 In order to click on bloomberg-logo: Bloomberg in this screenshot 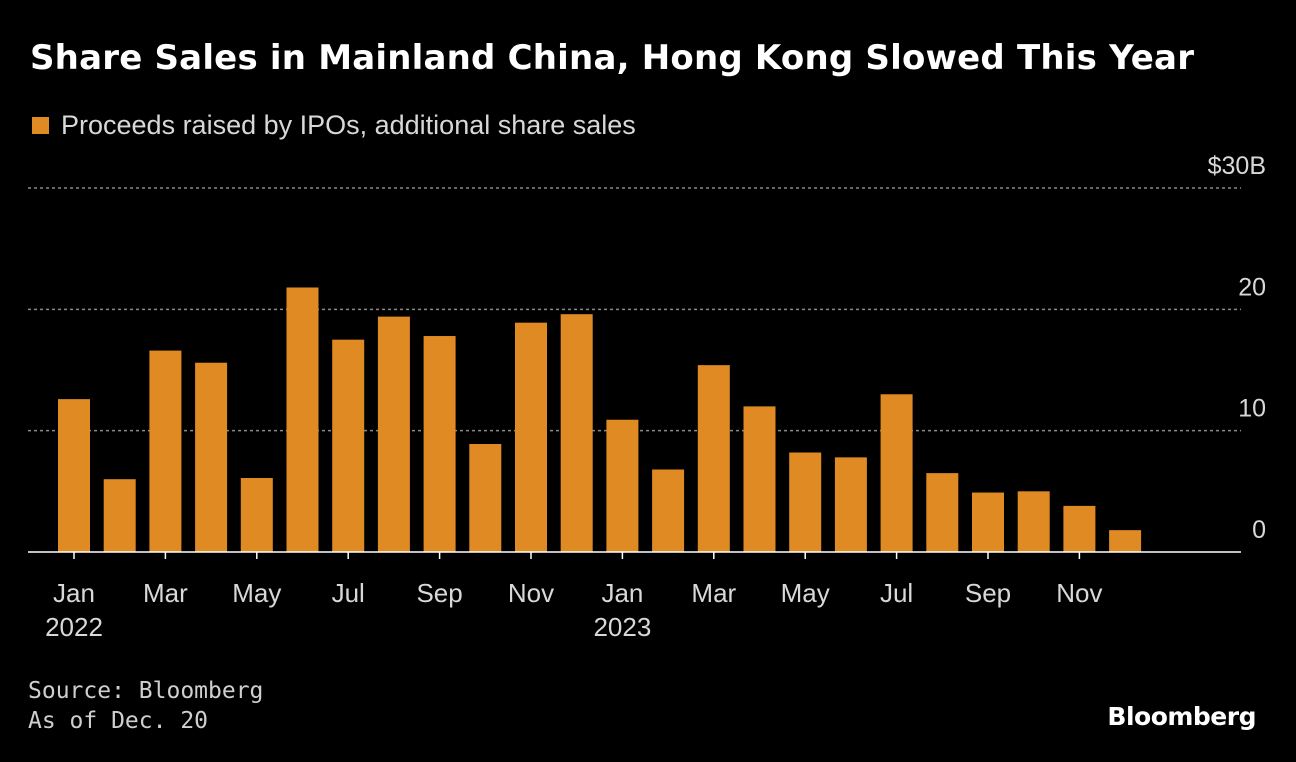, I will do `click(1181, 716)`.